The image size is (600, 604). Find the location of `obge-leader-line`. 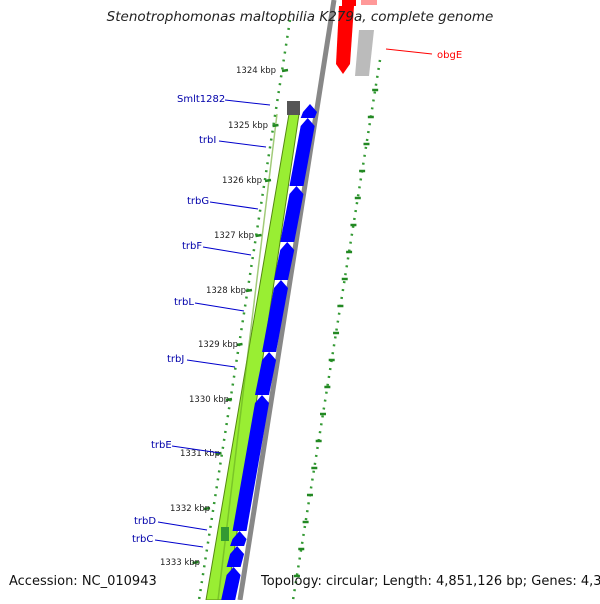

obge-leader-line is located at coordinates (409, 51).